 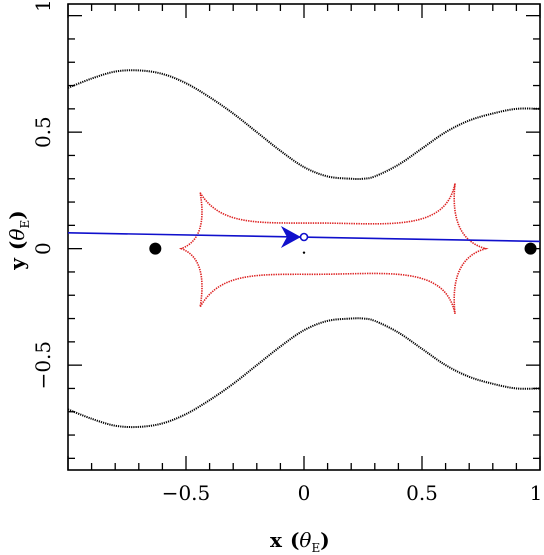 What do you see at coordinates (43, 6) in the screenshot?
I see `y-tick-label: 1` at bounding box center [43, 6].